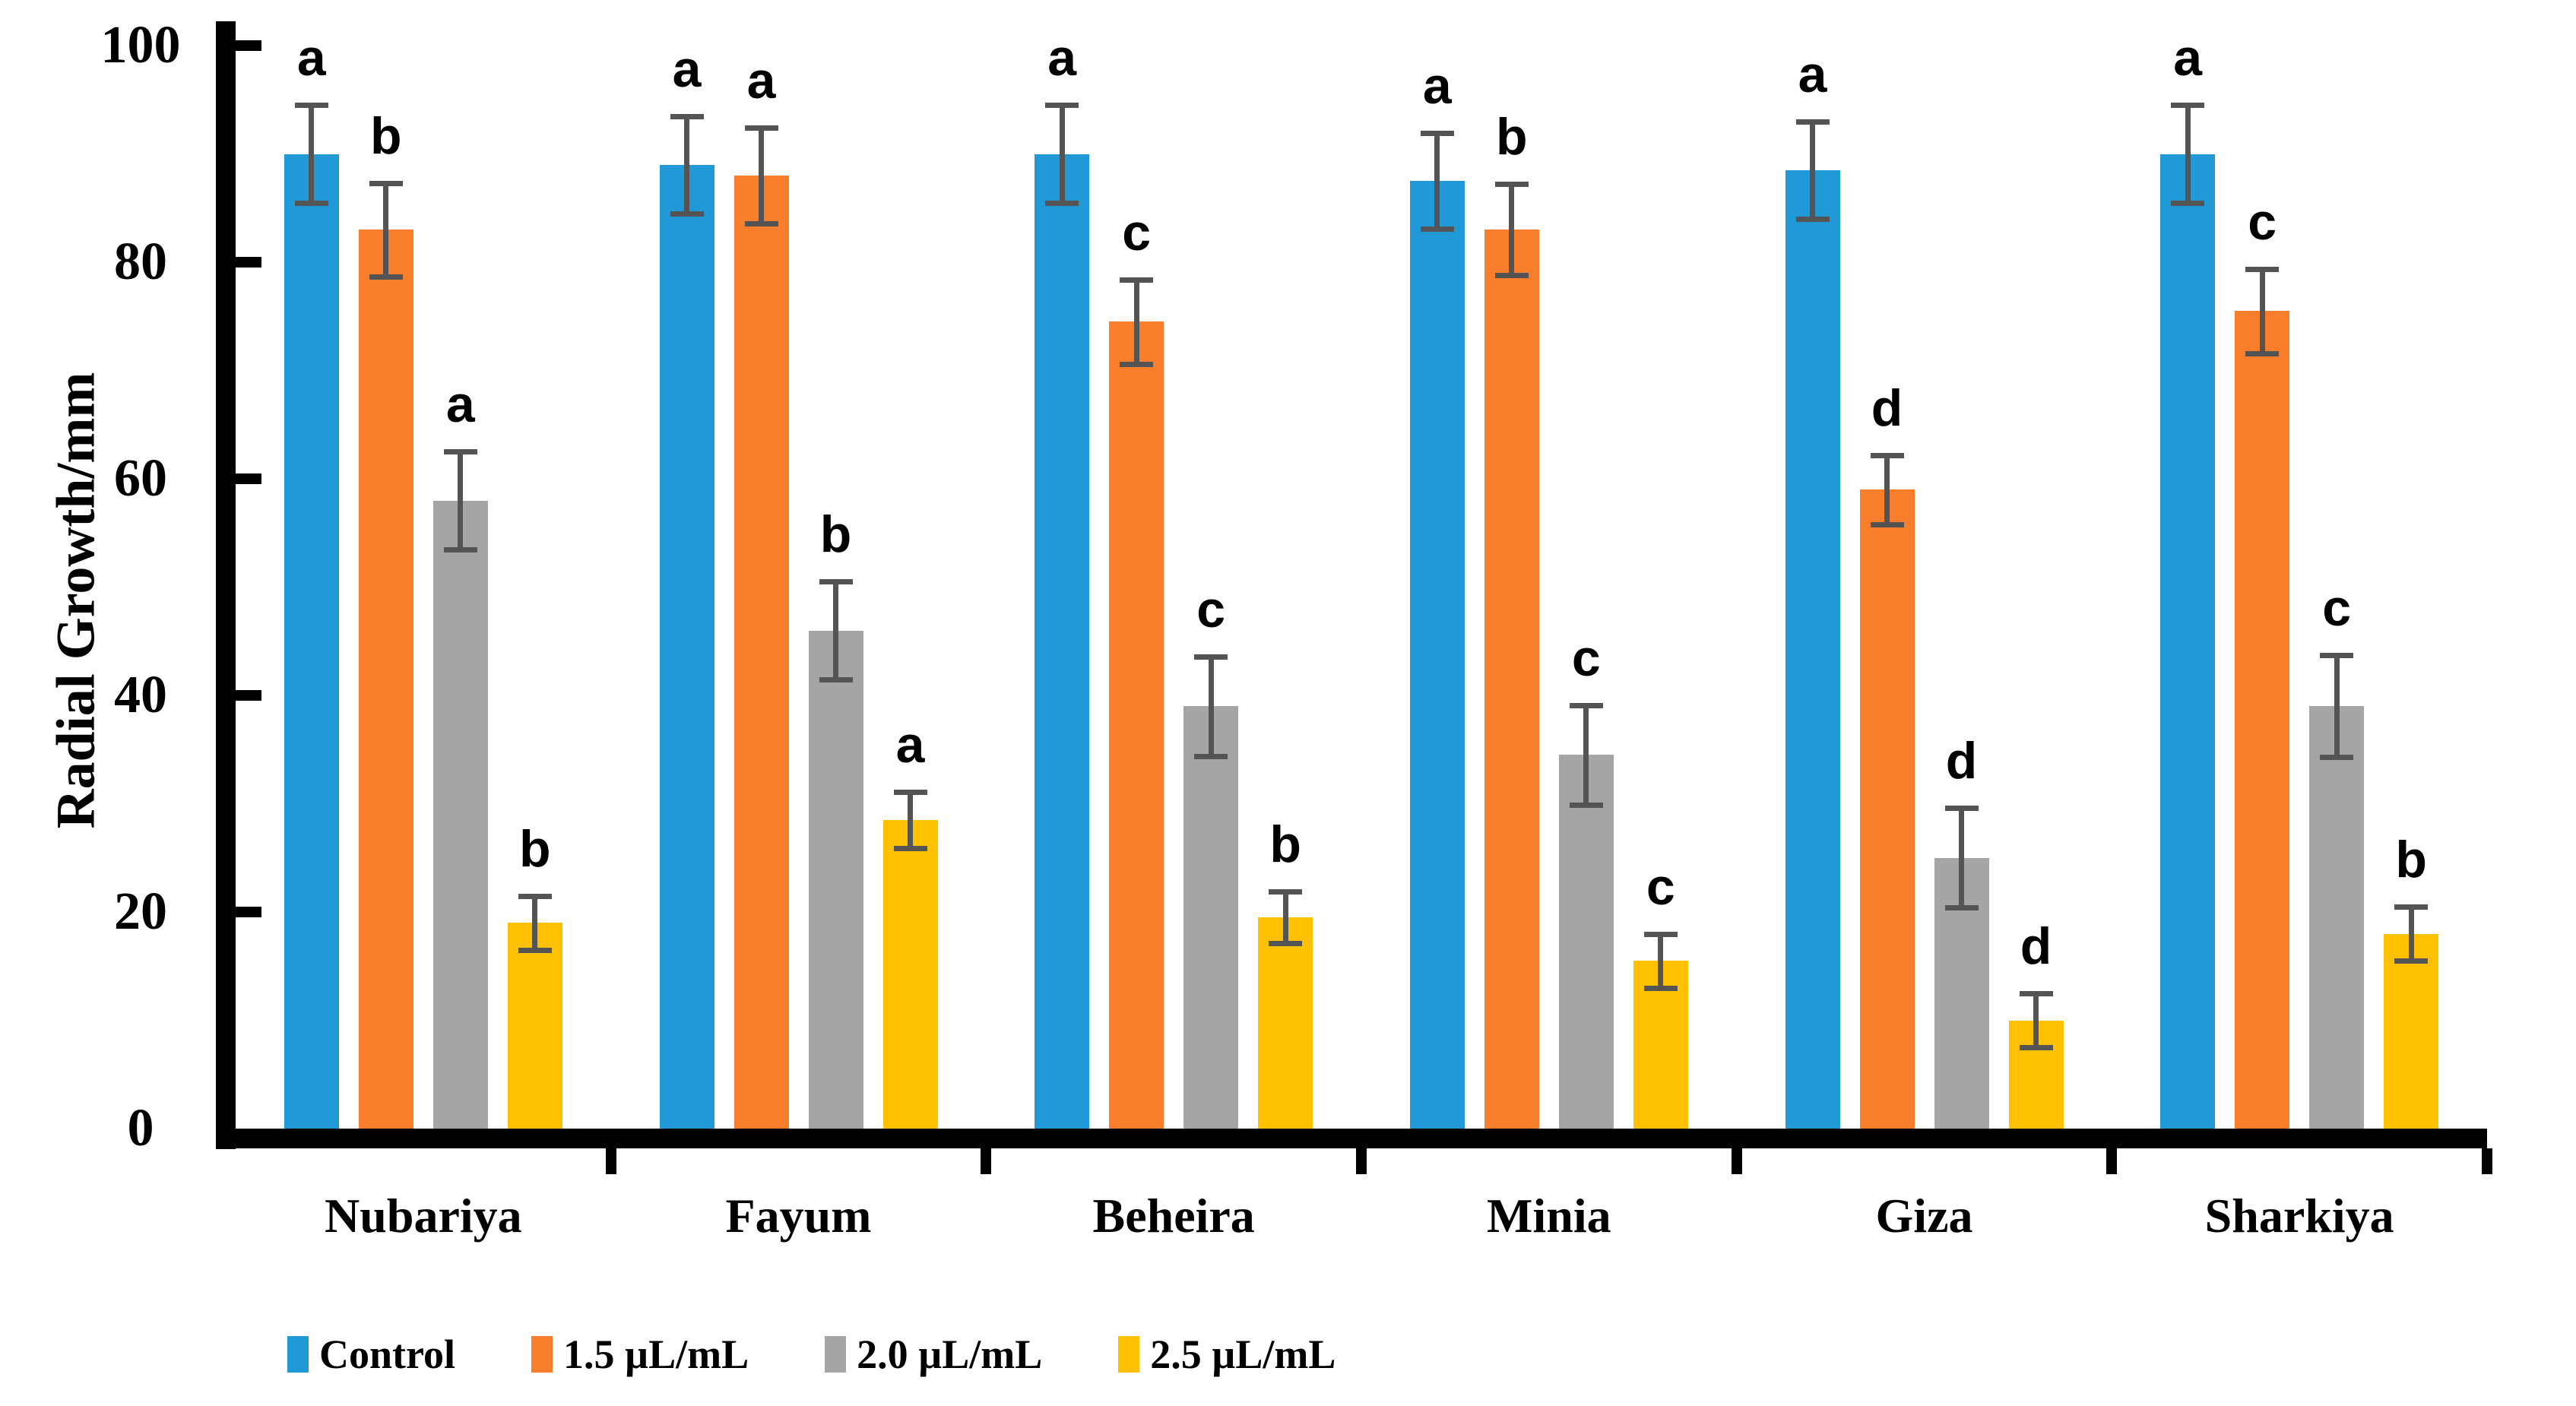 Image resolution: width=2576 pixels, height=1406 pixels. I want to click on category-label: Sharkiya, so click(2299, 1216).